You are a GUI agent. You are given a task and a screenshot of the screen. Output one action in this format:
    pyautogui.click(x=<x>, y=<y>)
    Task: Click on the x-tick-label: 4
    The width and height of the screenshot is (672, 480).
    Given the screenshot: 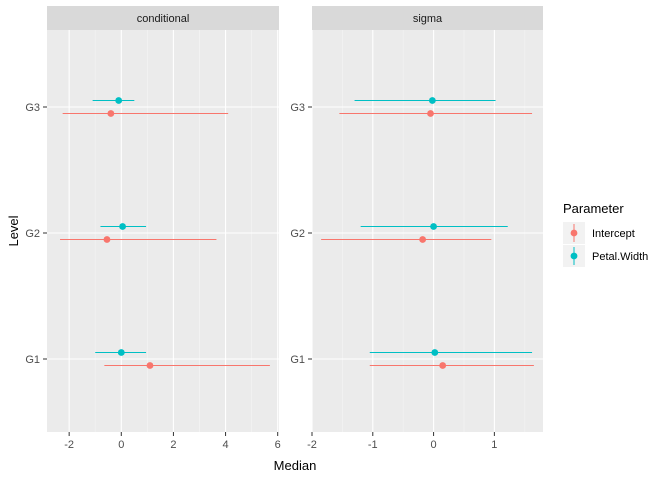 What is the action you would take?
    pyautogui.click(x=225, y=445)
    